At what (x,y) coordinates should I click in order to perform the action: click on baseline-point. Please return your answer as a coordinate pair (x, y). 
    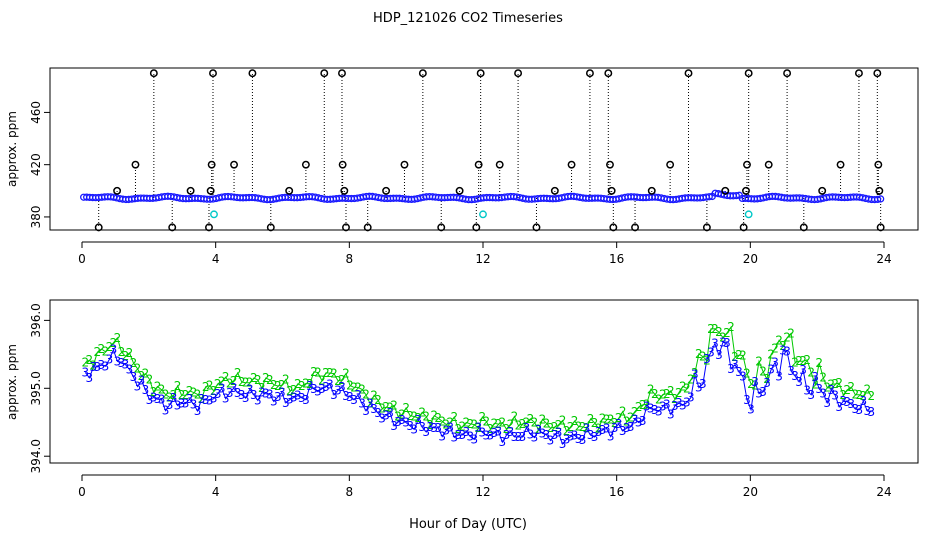
    Looking at the image, I should click on (881, 199).